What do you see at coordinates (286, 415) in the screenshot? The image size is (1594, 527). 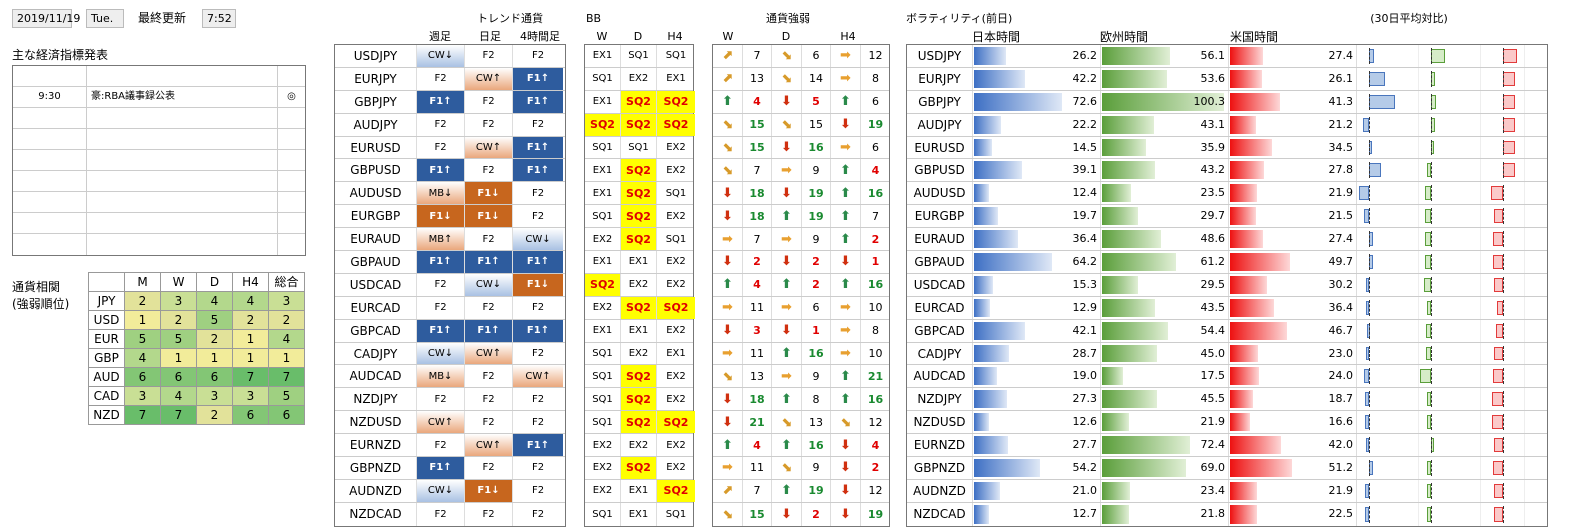 I see `corr-cell: 6` at bounding box center [286, 415].